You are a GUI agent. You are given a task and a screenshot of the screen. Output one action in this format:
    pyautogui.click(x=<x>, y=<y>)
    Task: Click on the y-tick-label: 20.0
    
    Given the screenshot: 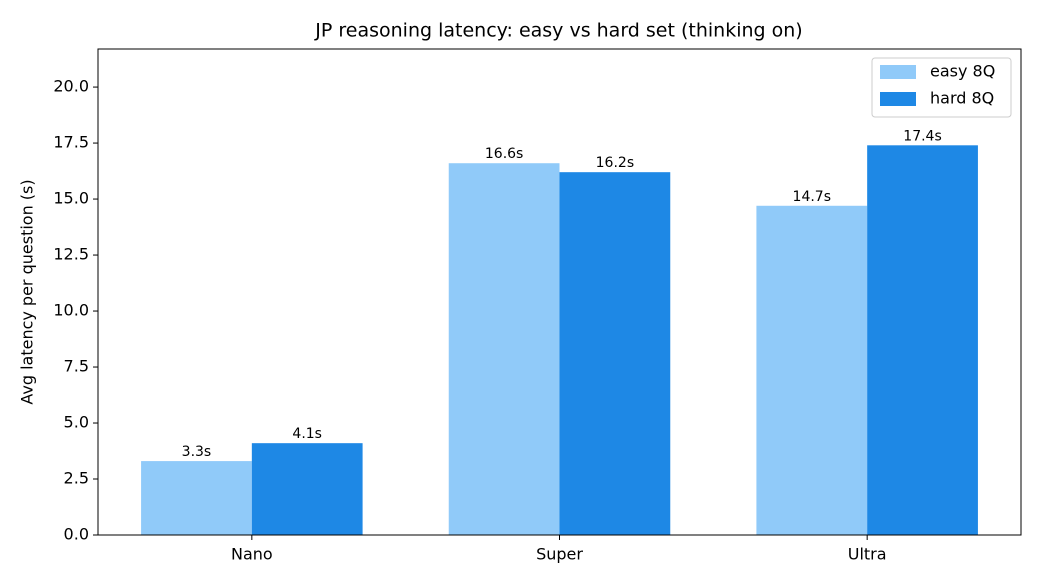 What is the action you would take?
    pyautogui.click(x=71, y=86)
    